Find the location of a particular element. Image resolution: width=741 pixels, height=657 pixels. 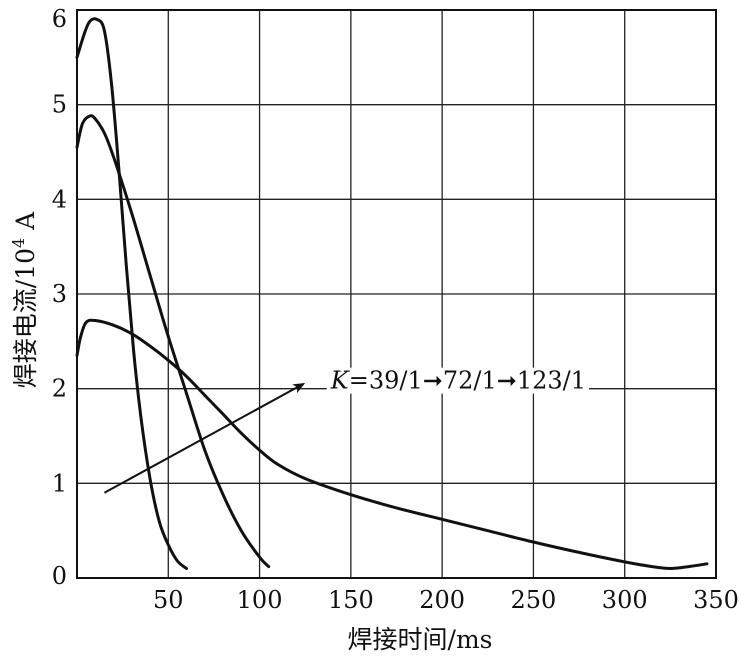

y-axis-title-unit: A is located at coordinates (25, 224).